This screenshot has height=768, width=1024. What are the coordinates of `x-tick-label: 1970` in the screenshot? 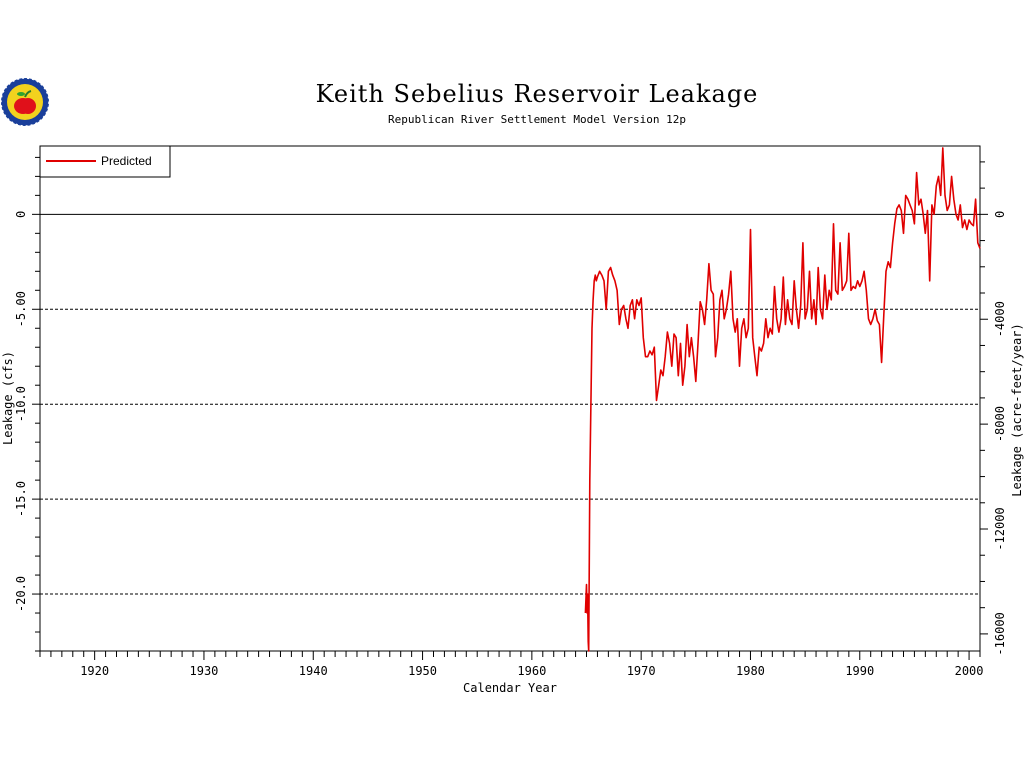 It's located at (641, 671).